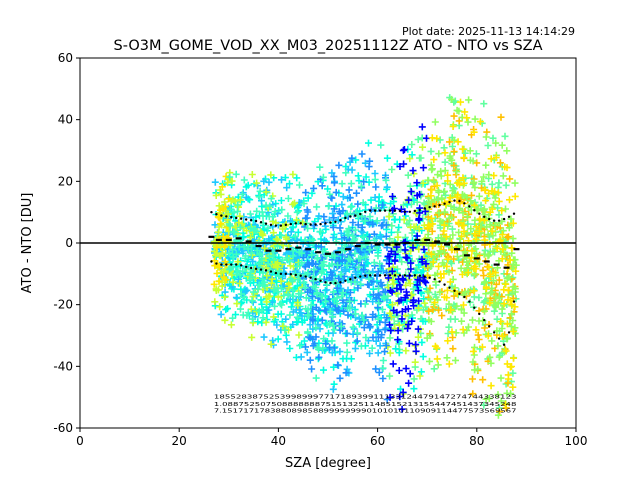  What do you see at coordinates (63, 428) in the screenshot?
I see `y-tick-label: -60` at bounding box center [63, 428].